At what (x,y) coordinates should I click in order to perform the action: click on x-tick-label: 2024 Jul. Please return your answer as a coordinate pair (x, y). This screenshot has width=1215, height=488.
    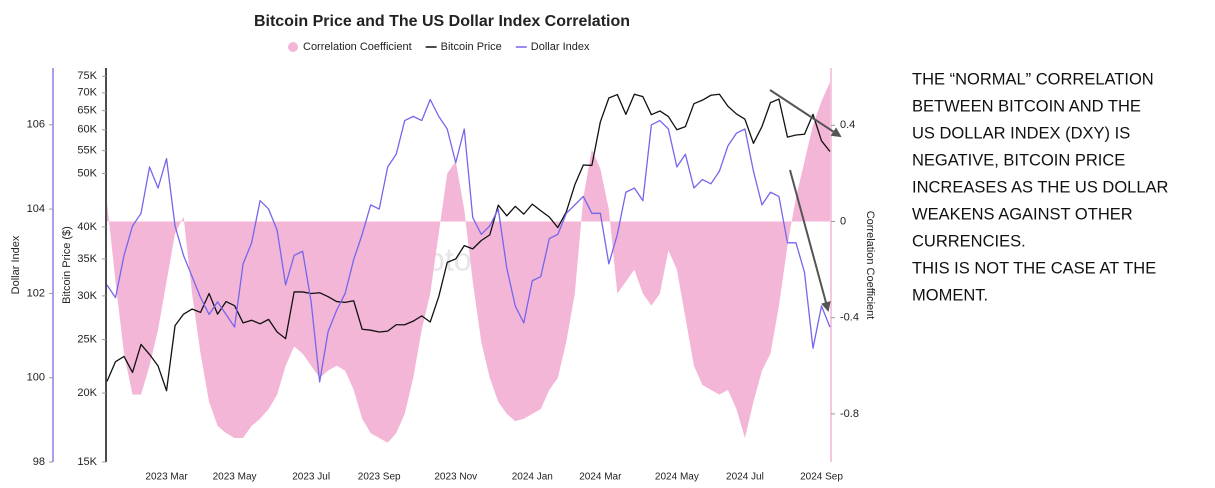
    Looking at the image, I should click on (745, 477).